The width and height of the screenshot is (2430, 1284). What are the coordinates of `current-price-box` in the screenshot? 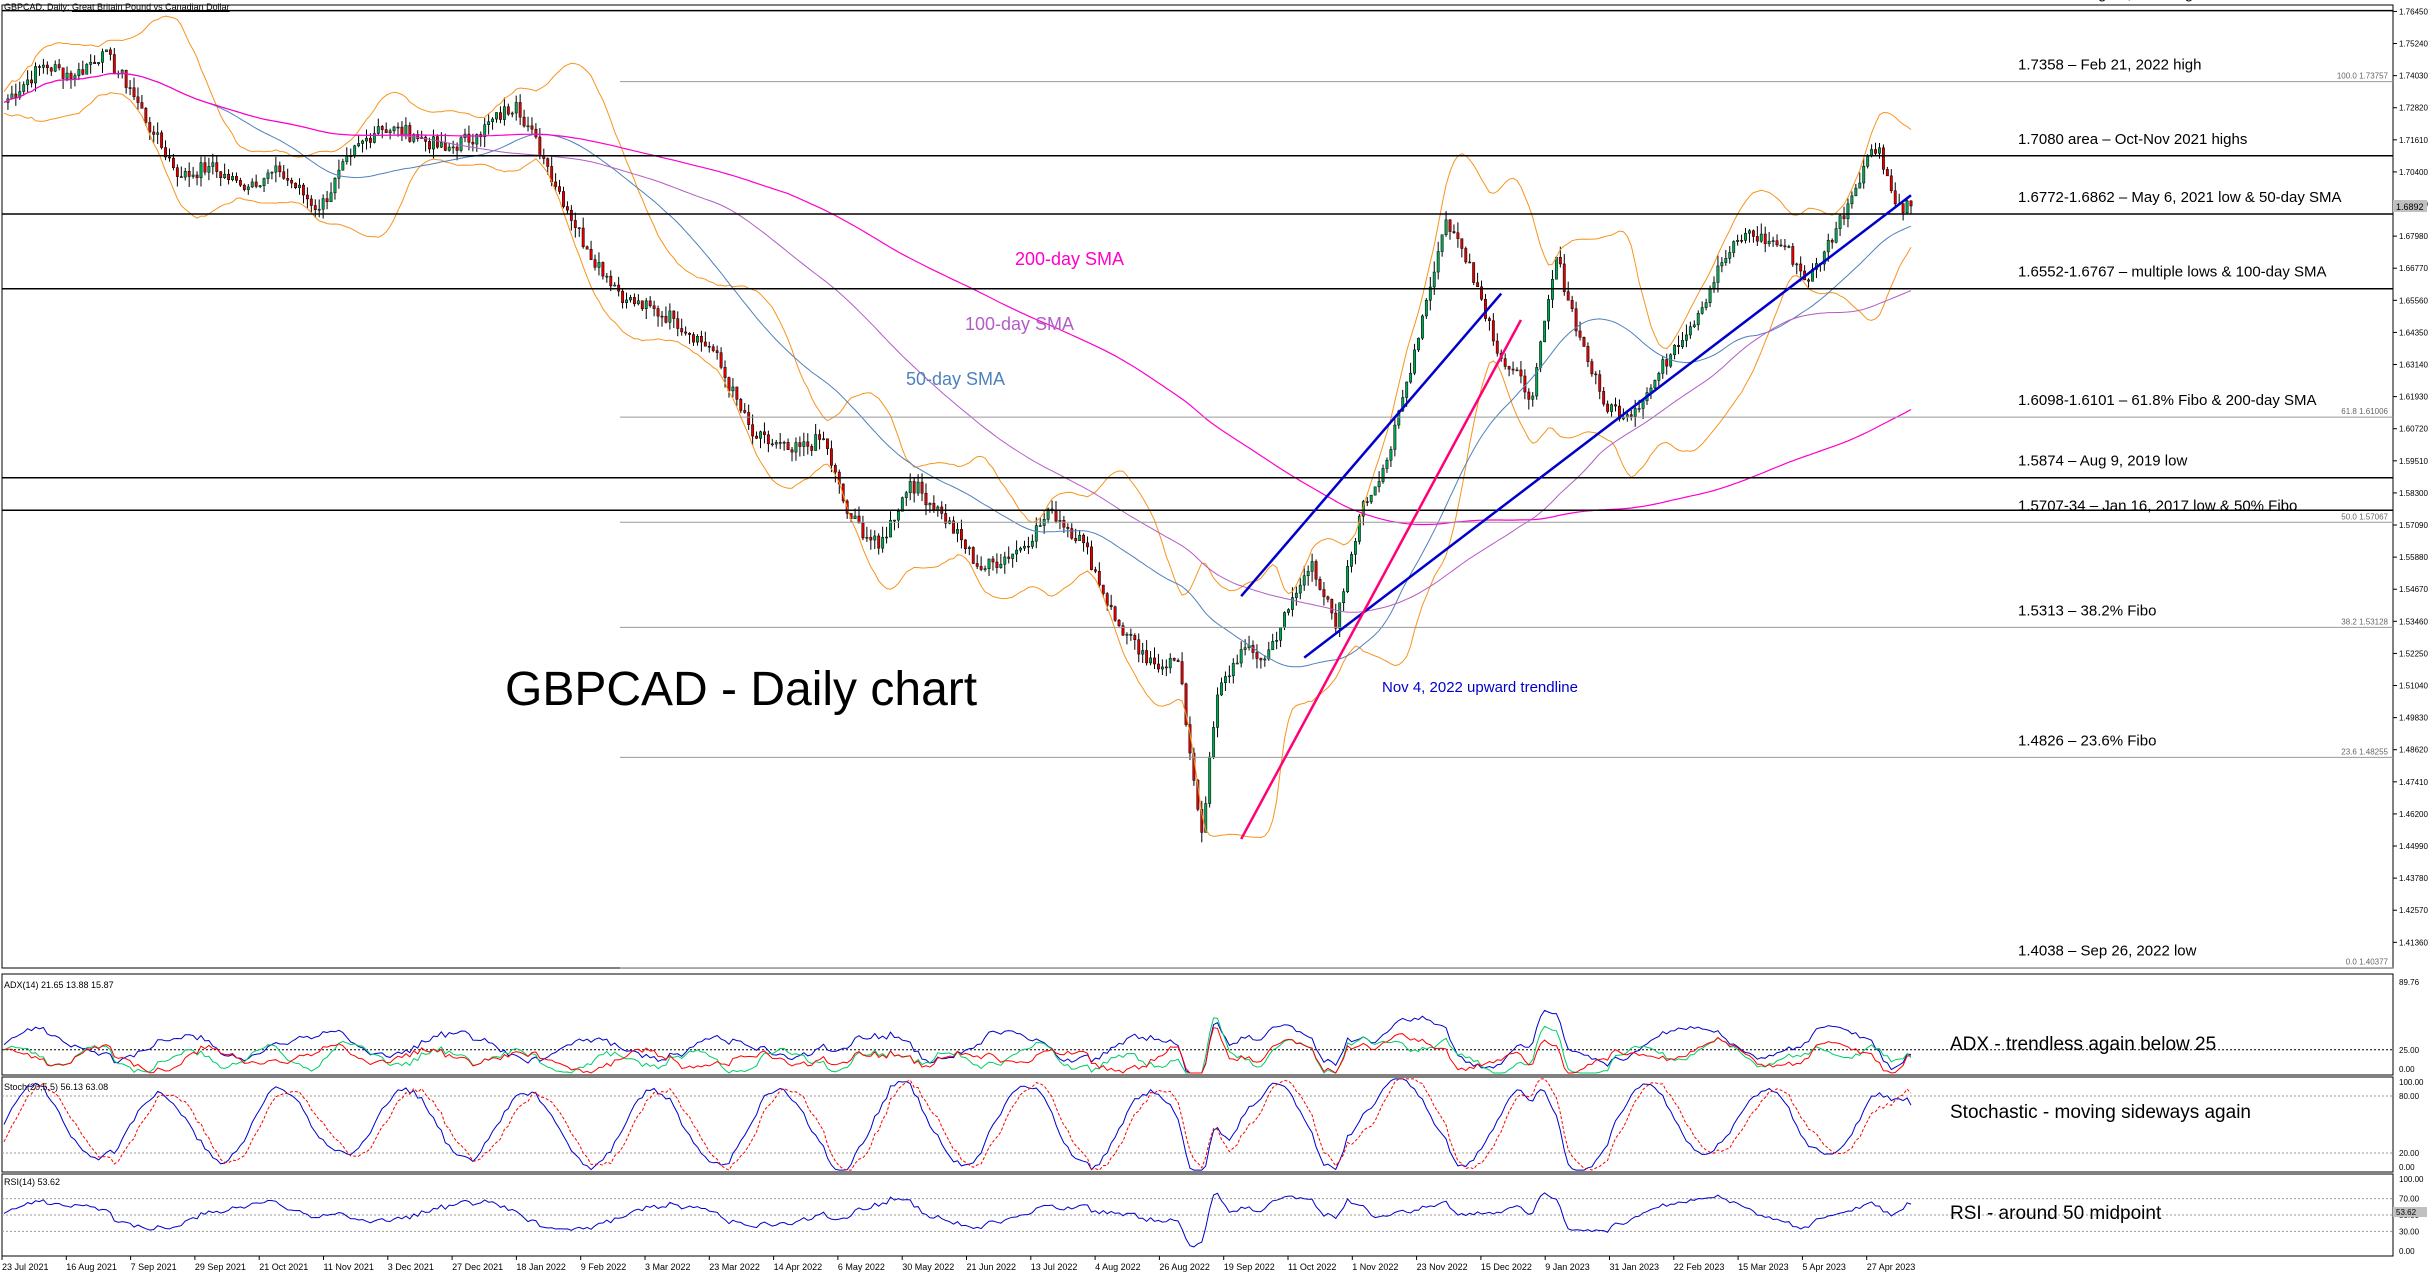 It's located at (2410, 205).